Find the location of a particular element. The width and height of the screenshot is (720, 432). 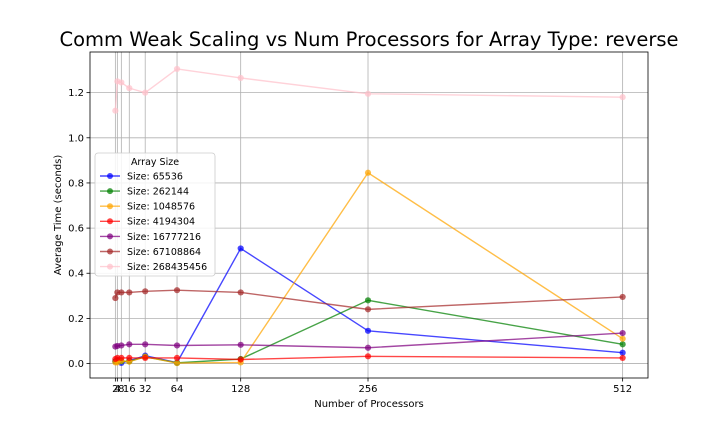

legend-item: Size: 67108864 is located at coordinates (150, 252).